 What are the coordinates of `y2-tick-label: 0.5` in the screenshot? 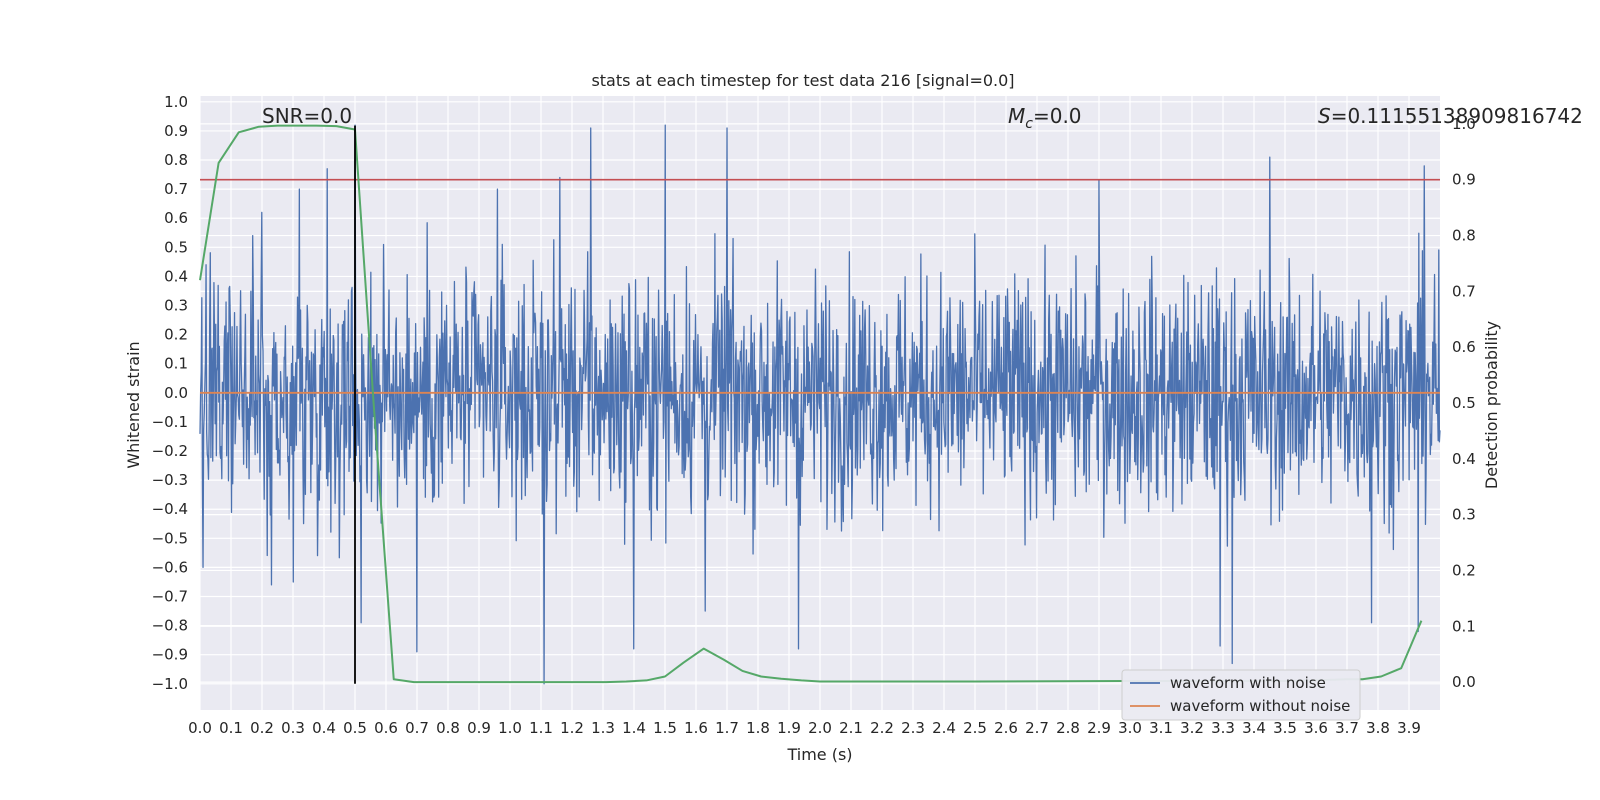 It's located at (1464, 403).